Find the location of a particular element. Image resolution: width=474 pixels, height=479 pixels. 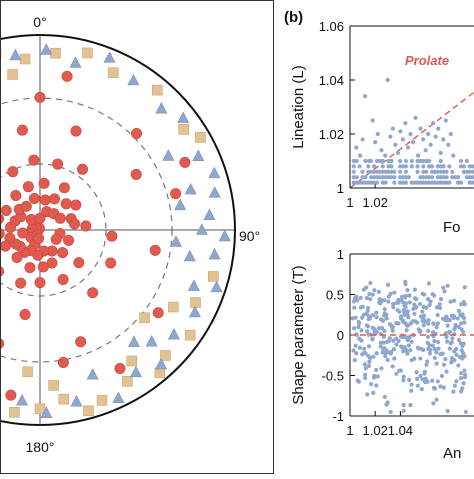

shape-parameter-points is located at coordinates (409, 347).